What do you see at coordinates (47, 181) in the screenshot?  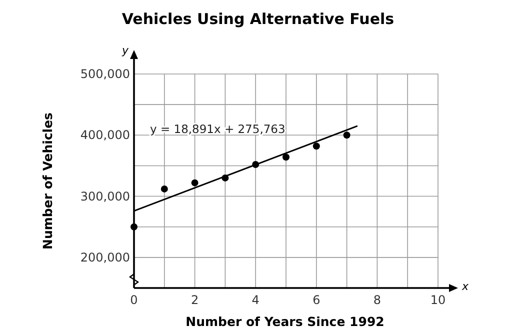 I see `y-axis-title: Number of Vehicles` at bounding box center [47, 181].